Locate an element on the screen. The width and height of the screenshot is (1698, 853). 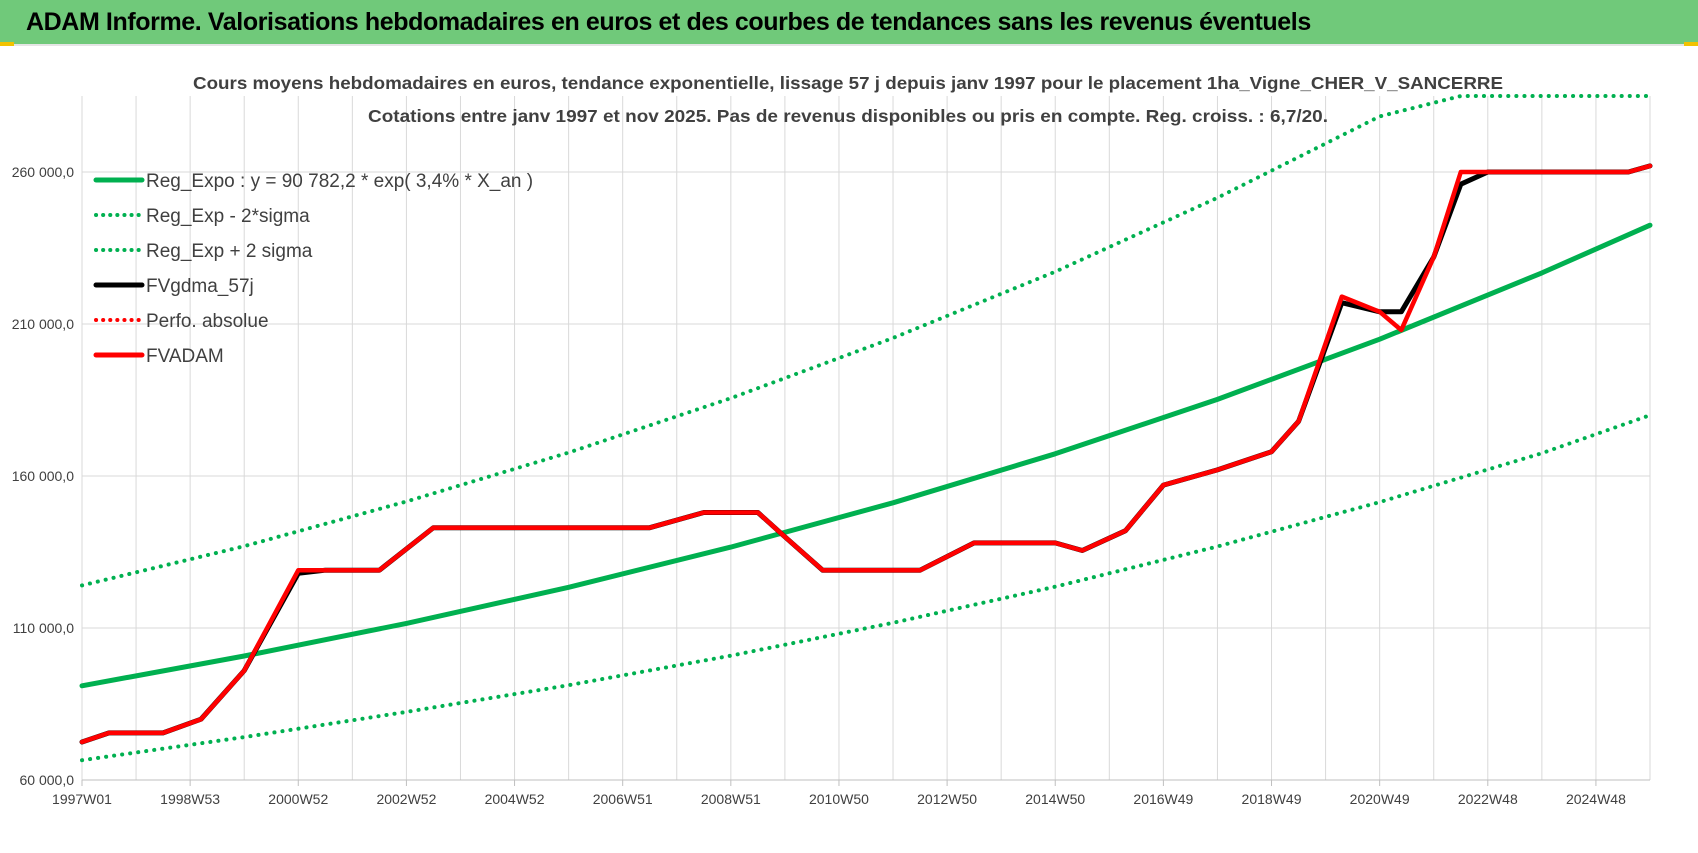
x-tick-label: 2020W49 is located at coordinates (1380, 799).